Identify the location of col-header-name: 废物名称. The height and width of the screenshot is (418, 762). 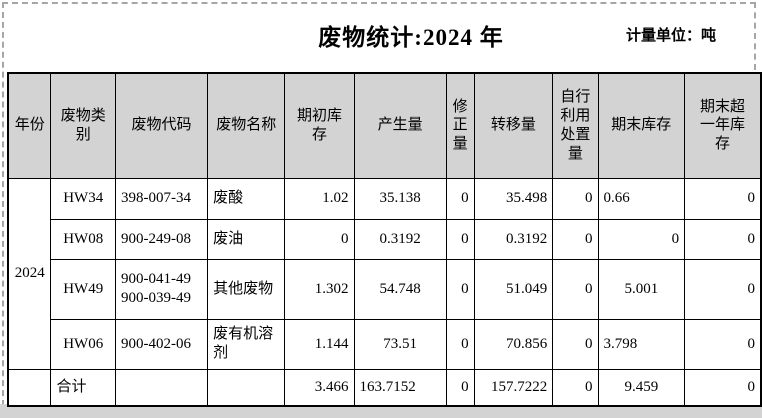
(246, 125).